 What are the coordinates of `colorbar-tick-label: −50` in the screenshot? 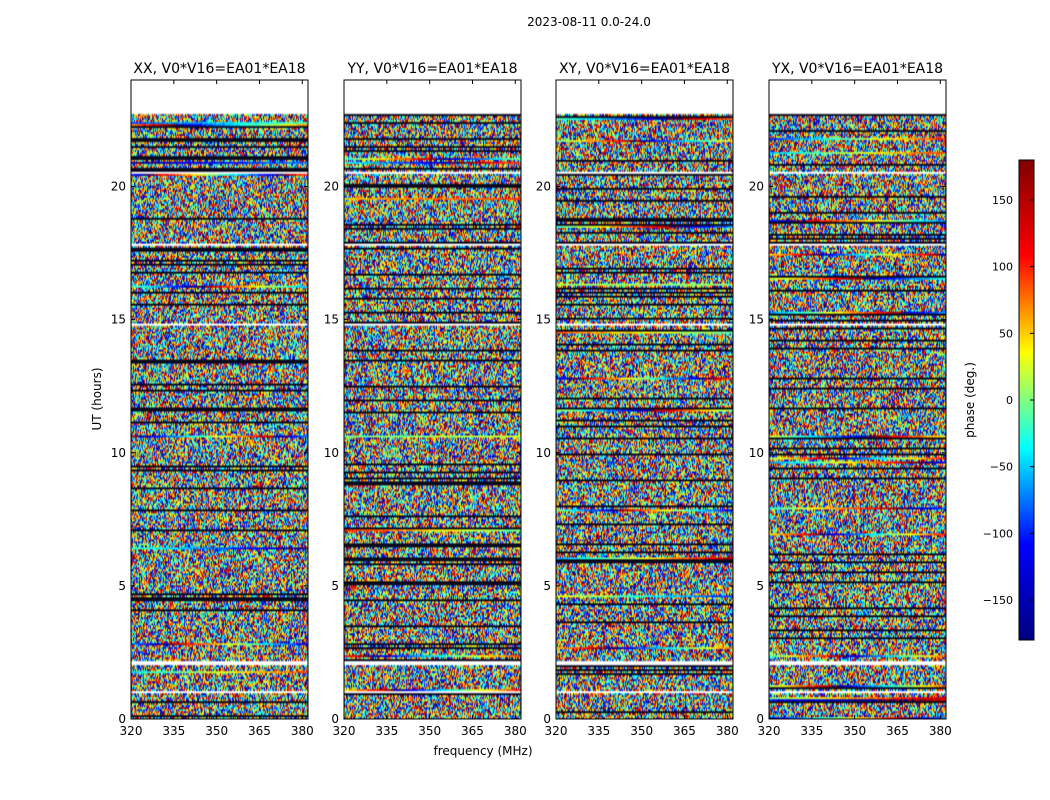 It's located at (1001, 467).